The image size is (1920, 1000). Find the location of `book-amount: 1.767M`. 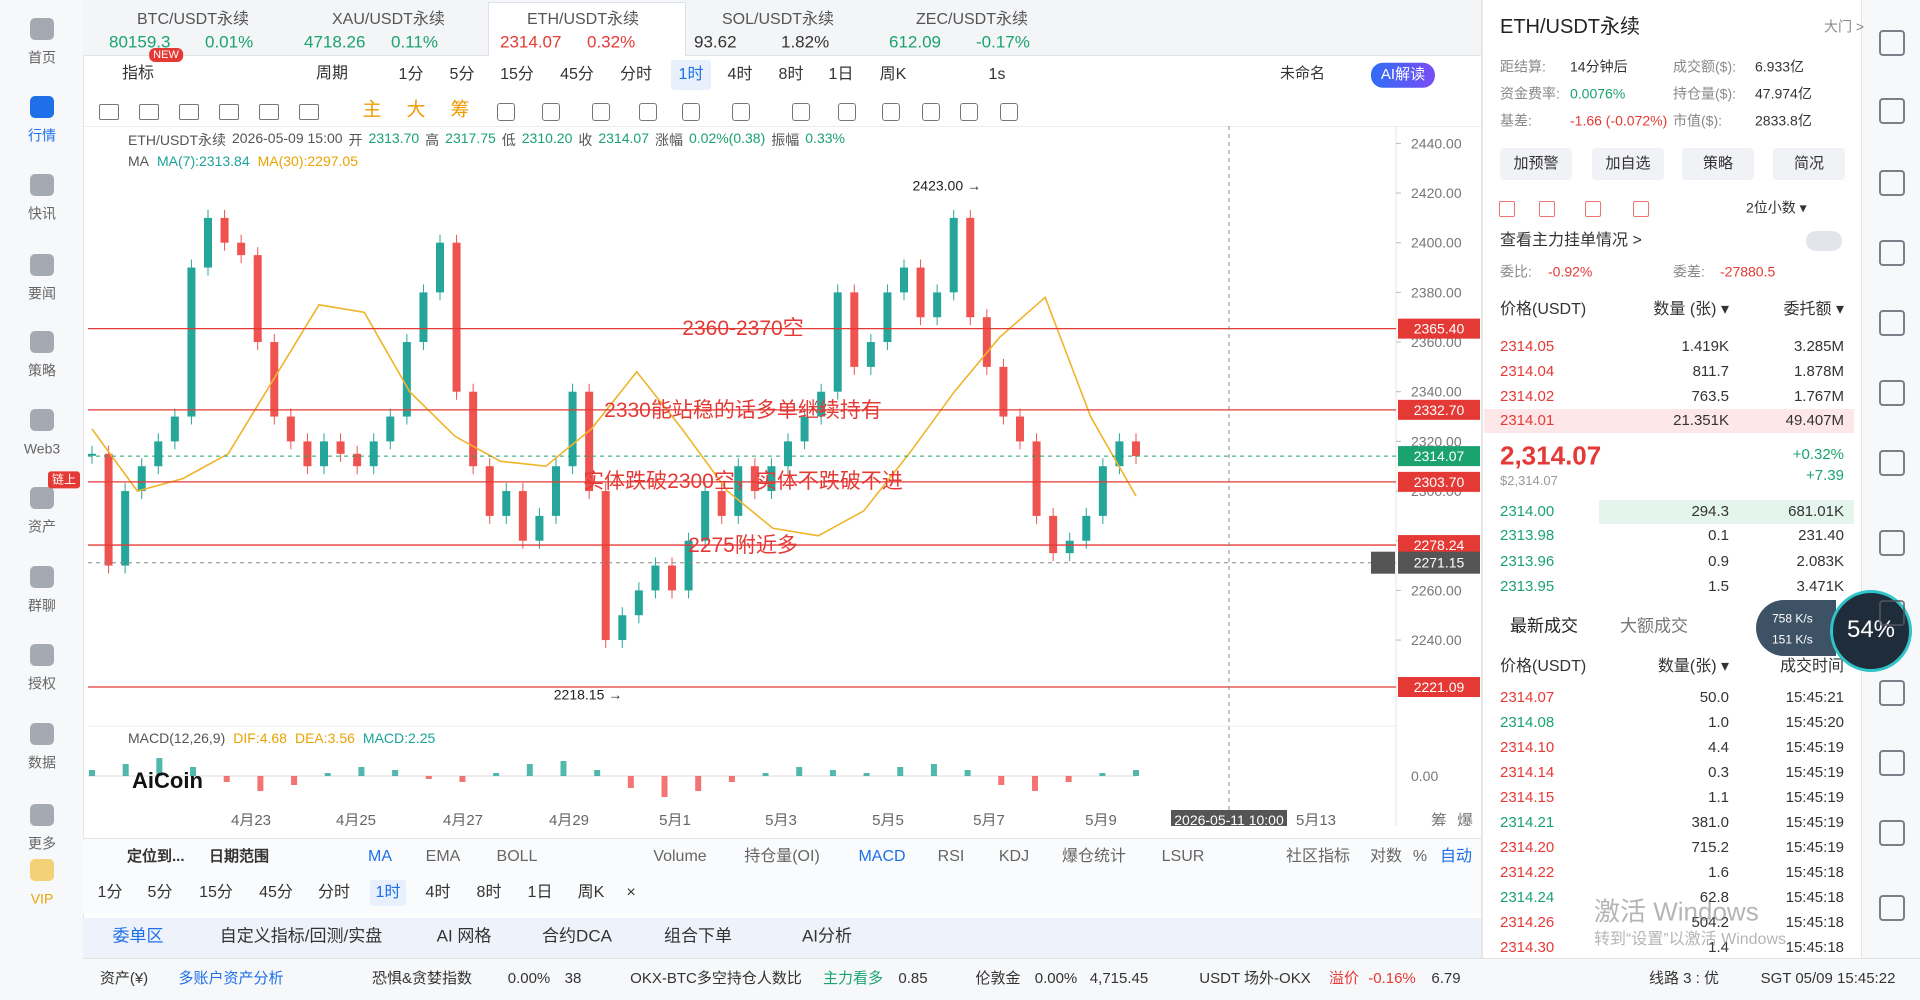

book-amount: 1.767M is located at coordinates (1818, 396).